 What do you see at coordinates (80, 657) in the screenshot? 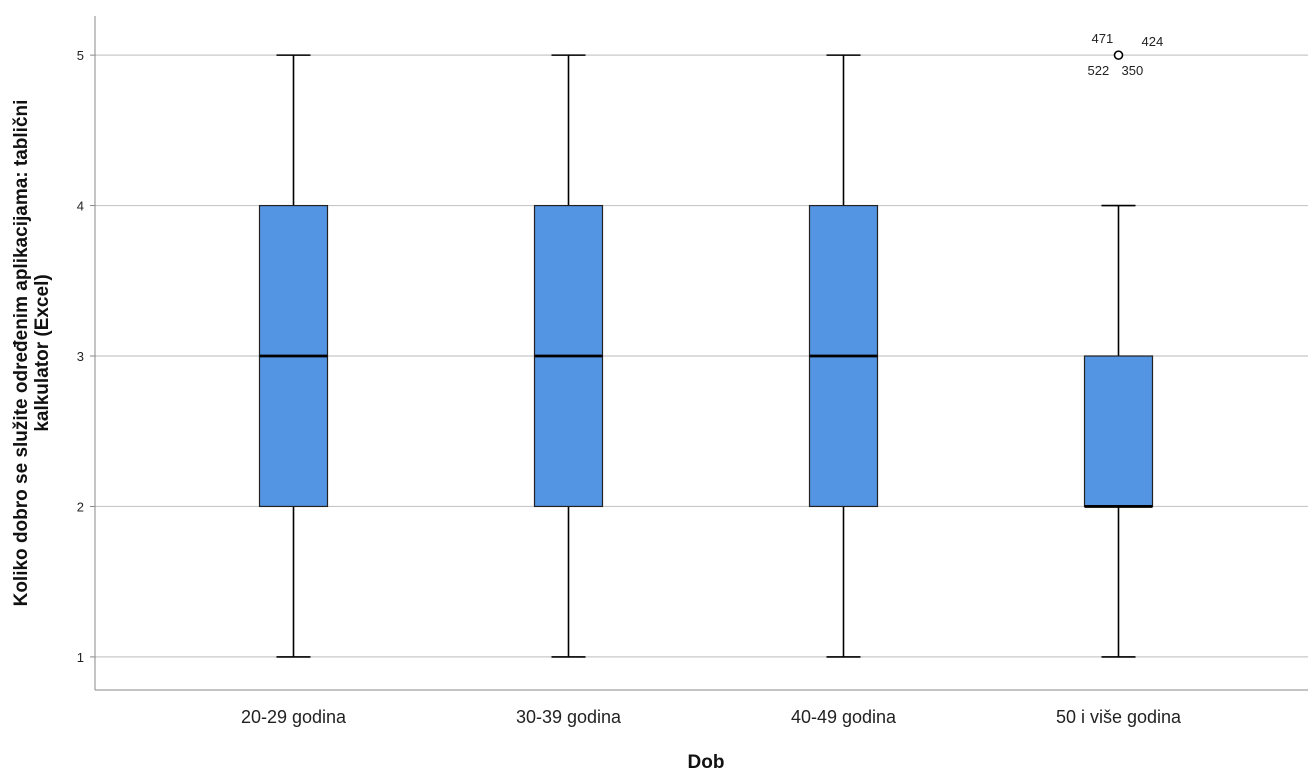
I see `y-tick-label: 1` at bounding box center [80, 657].